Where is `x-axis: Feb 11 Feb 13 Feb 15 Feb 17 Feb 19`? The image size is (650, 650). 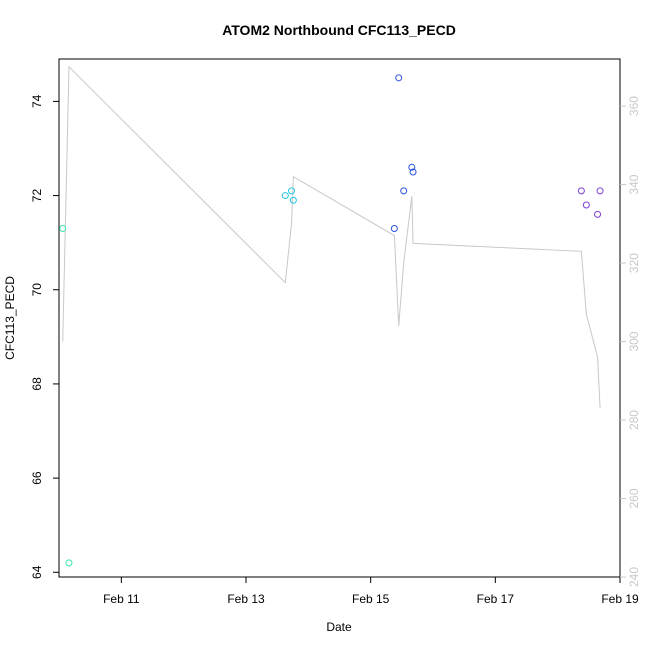 x-axis: Feb 11 Feb 13 Feb 15 Feb 17 Feb 19 is located at coordinates (371, 591).